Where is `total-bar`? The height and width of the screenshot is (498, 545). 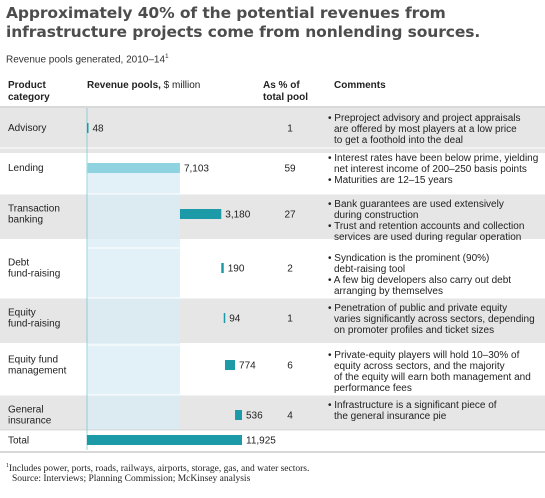 total-bar is located at coordinates (164, 440).